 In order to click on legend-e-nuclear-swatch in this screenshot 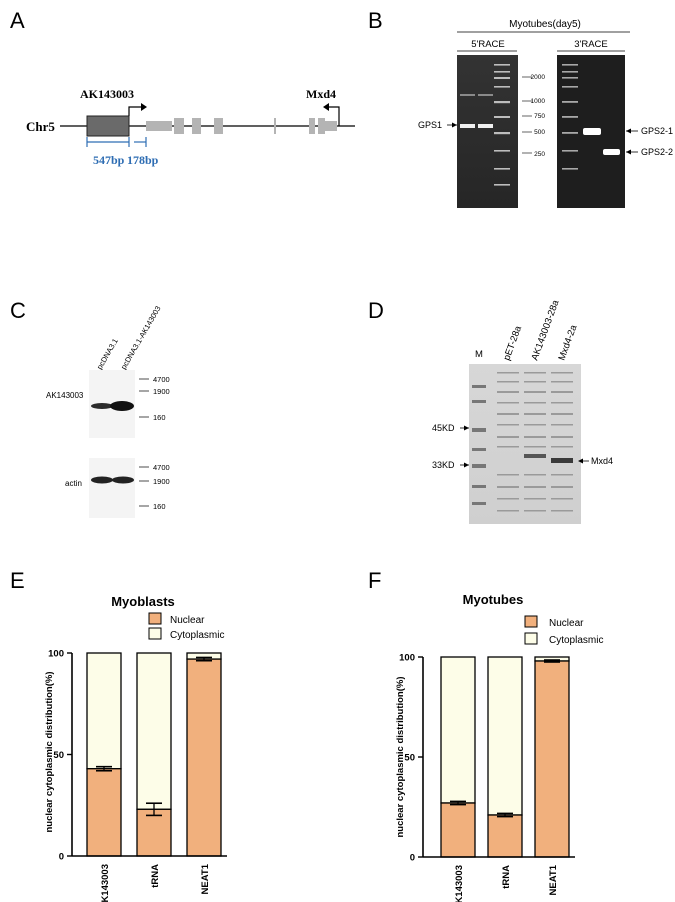, I will do `click(155, 618)`.